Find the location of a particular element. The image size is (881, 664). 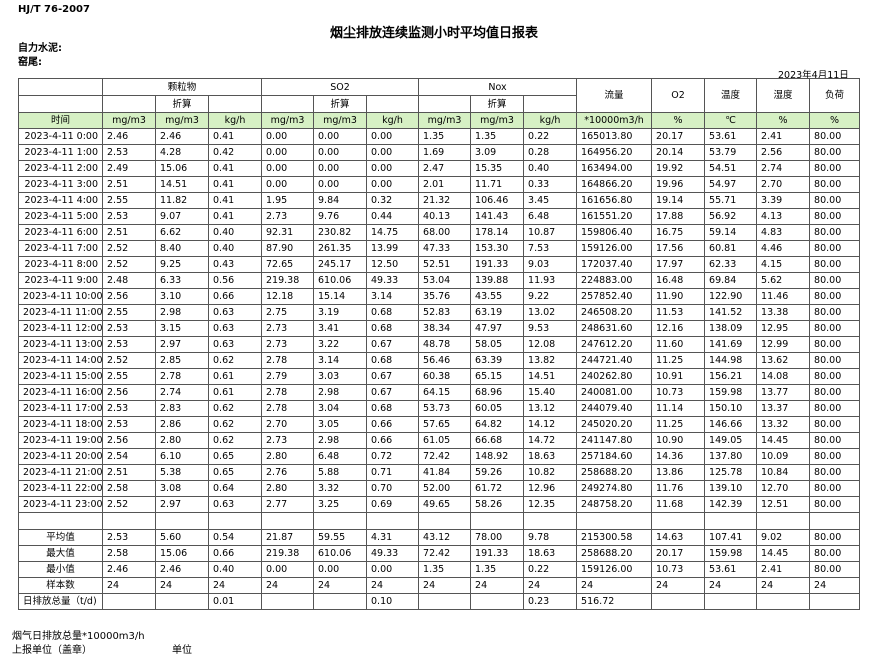

date: 2023年4月11日 is located at coordinates (813, 75).